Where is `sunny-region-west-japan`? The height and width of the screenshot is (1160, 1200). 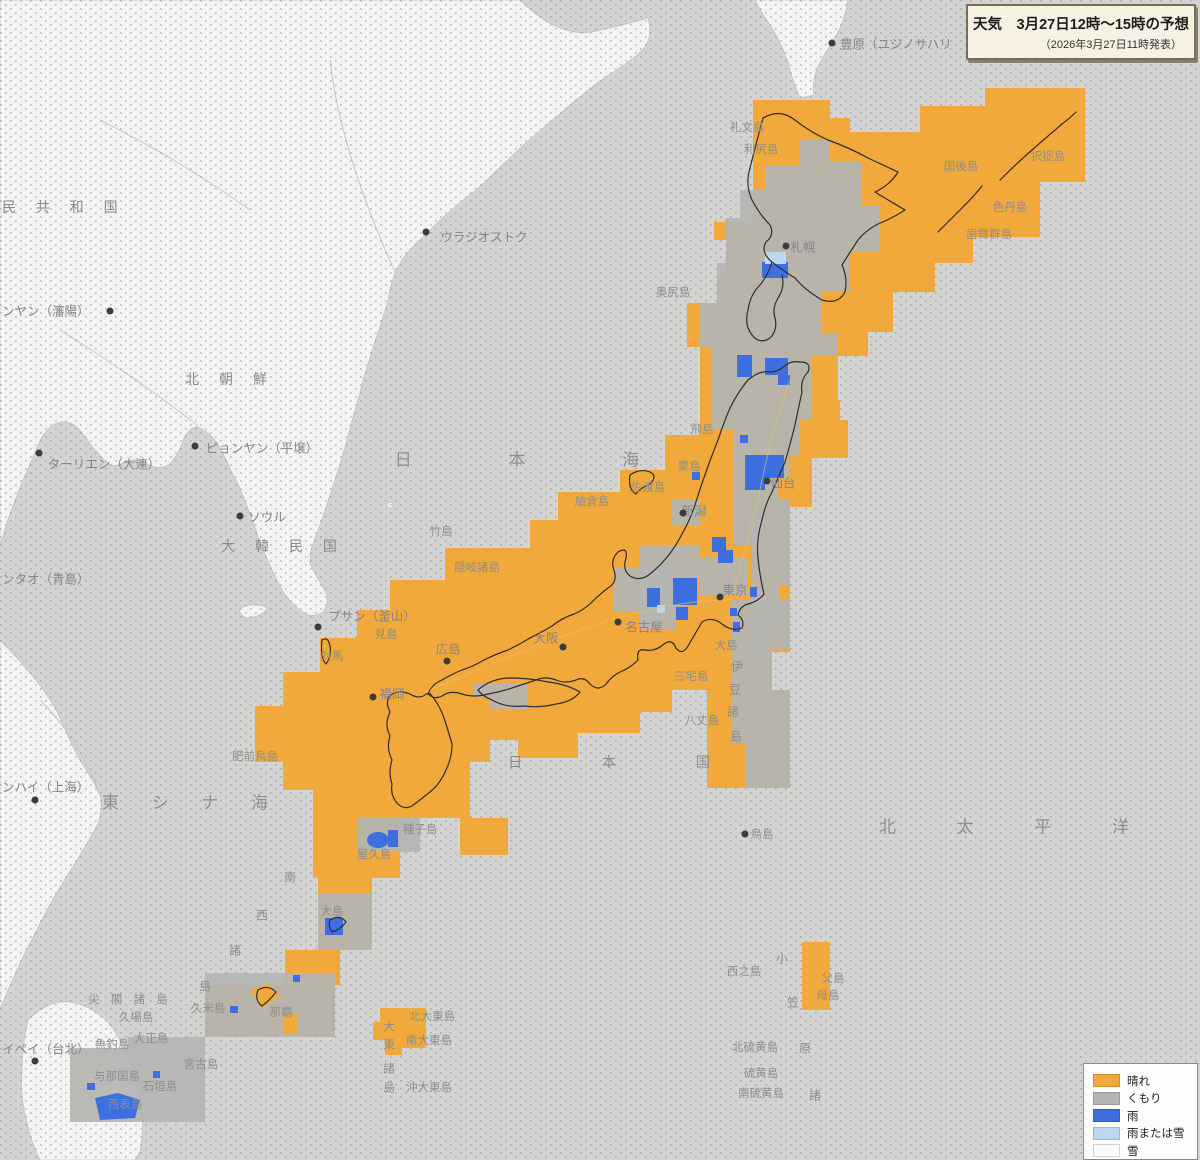 sunny-region-west-japan is located at coordinates (481, 662).